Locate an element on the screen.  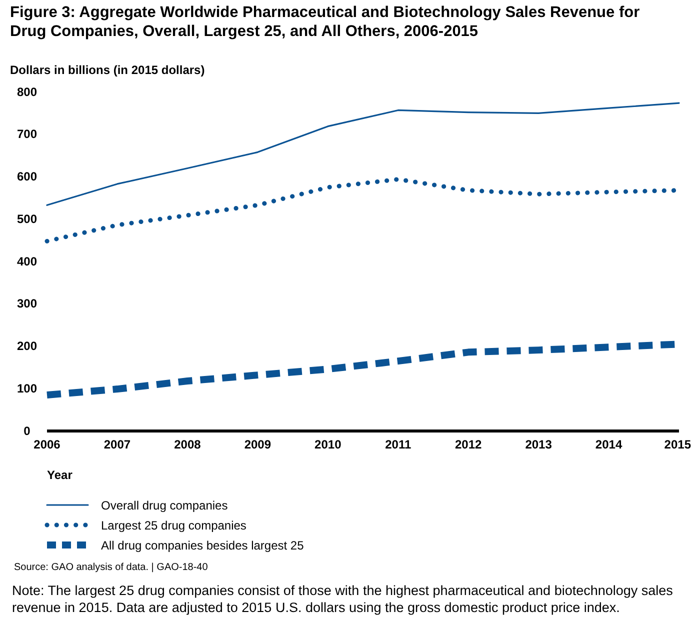
y-tick-label: 600 is located at coordinates (27, 177).